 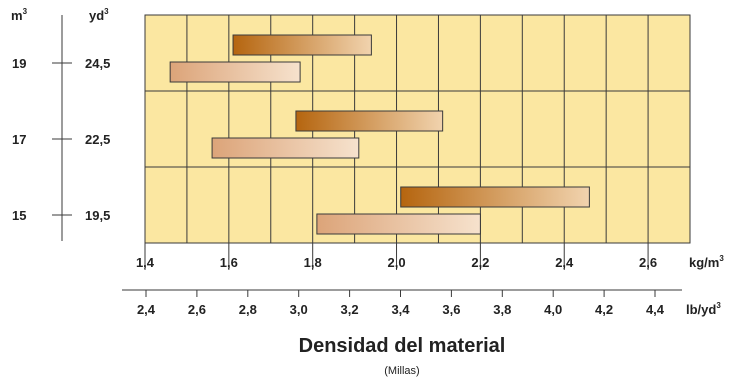 What do you see at coordinates (19, 215) in the screenshot?
I see `row-label-m3: 15` at bounding box center [19, 215].